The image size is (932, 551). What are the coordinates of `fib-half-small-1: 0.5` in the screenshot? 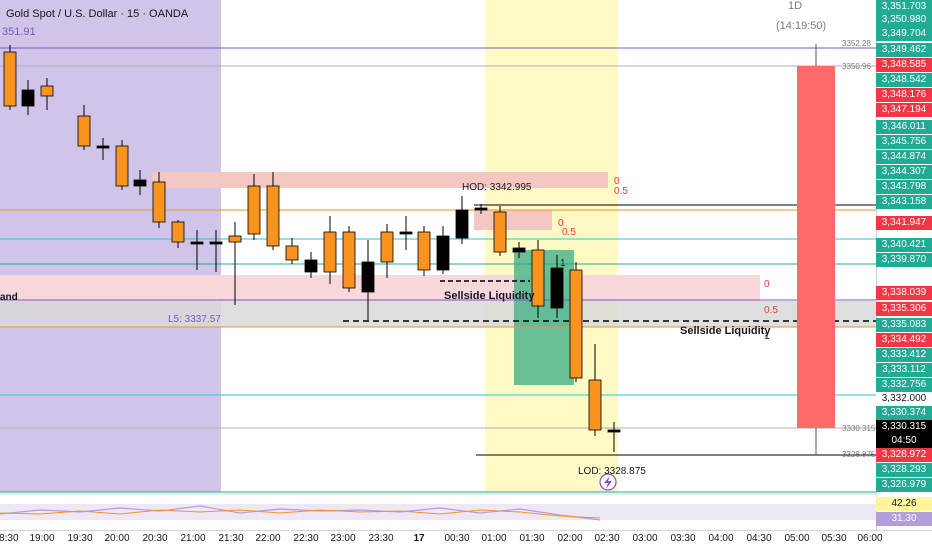 It's located at (621, 191).